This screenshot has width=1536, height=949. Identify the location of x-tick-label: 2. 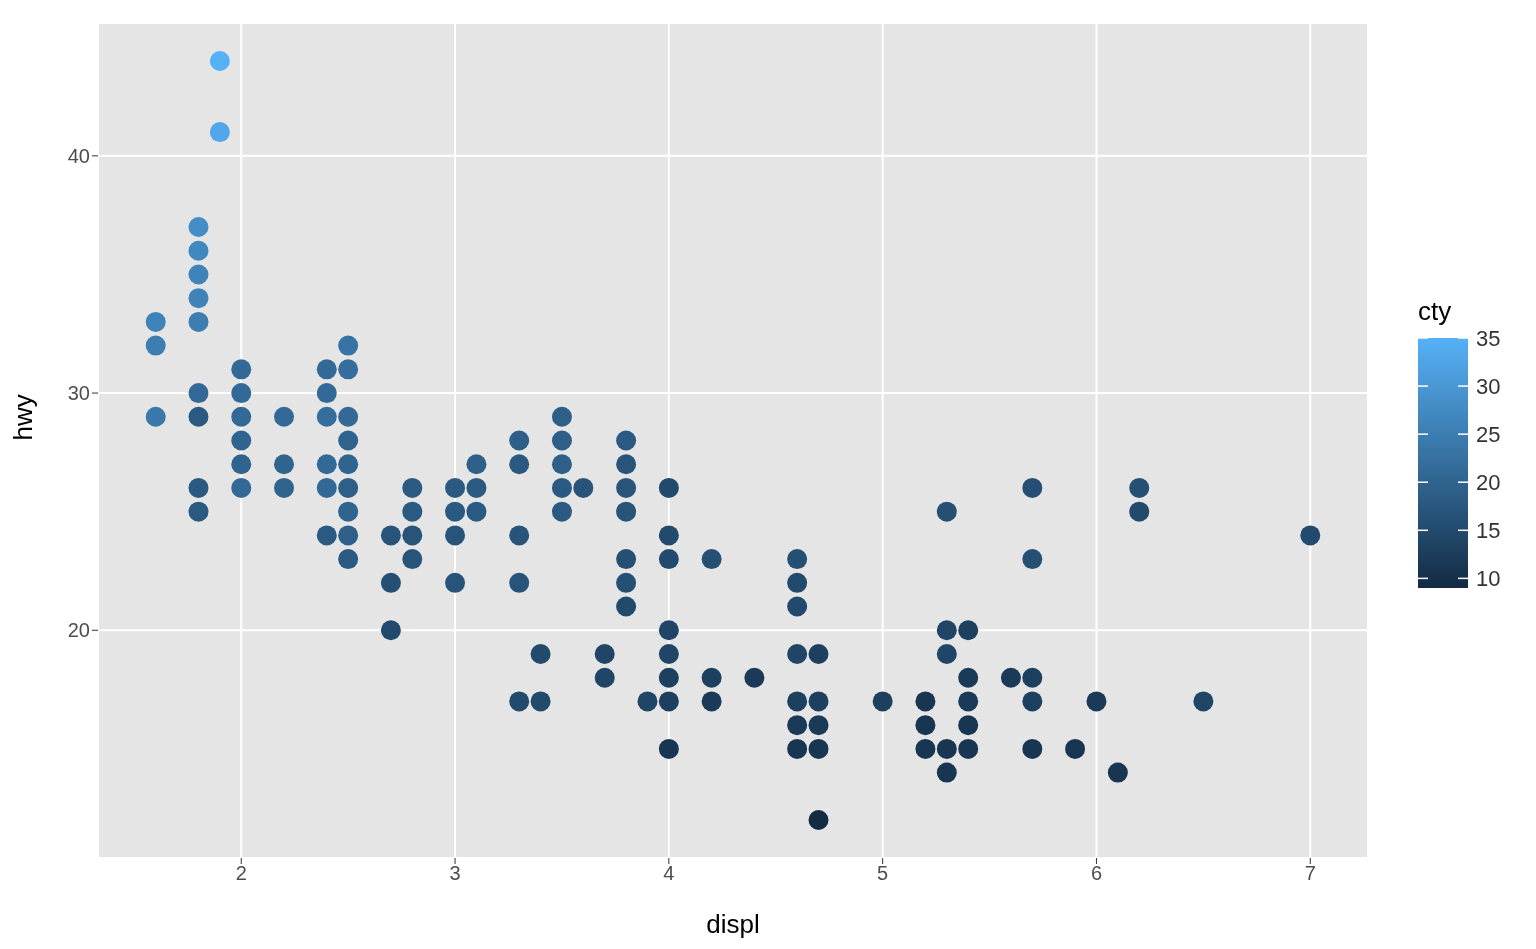
(241, 873).